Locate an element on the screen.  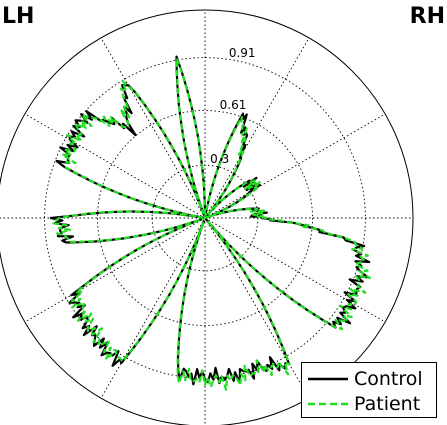
legend-label-control: Control is located at coordinates (388, 379).